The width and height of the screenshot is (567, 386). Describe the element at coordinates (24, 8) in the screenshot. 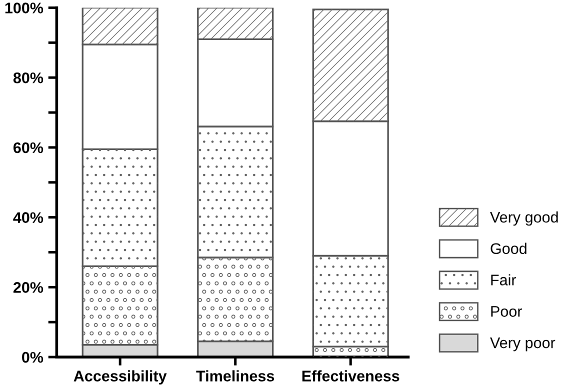

I see `y-tick-label: 100%` at that location.